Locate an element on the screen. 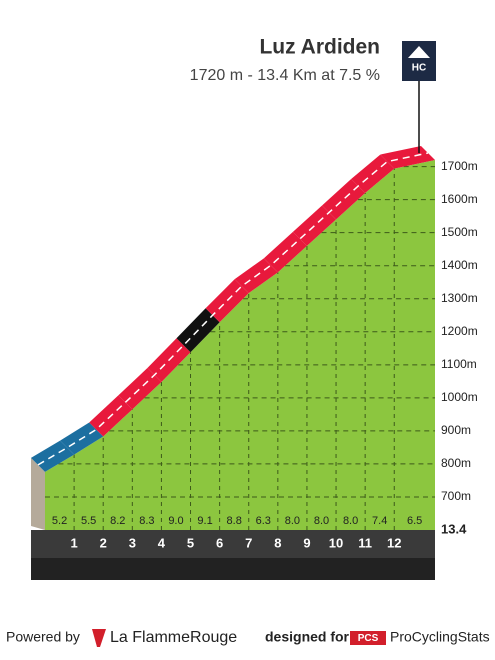 The image size is (495, 660). side-wall is located at coordinates (38, 493).